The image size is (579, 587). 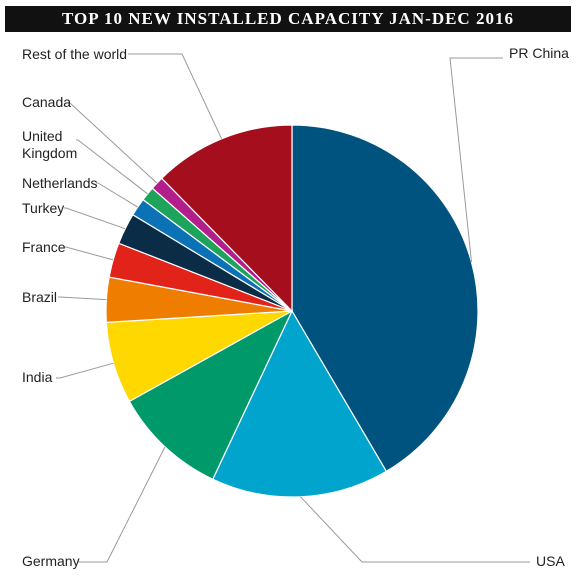 What do you see at coordinates (95, 218) in the screenshot?
I see `leader-turkey` at bounding box center [95, 218].